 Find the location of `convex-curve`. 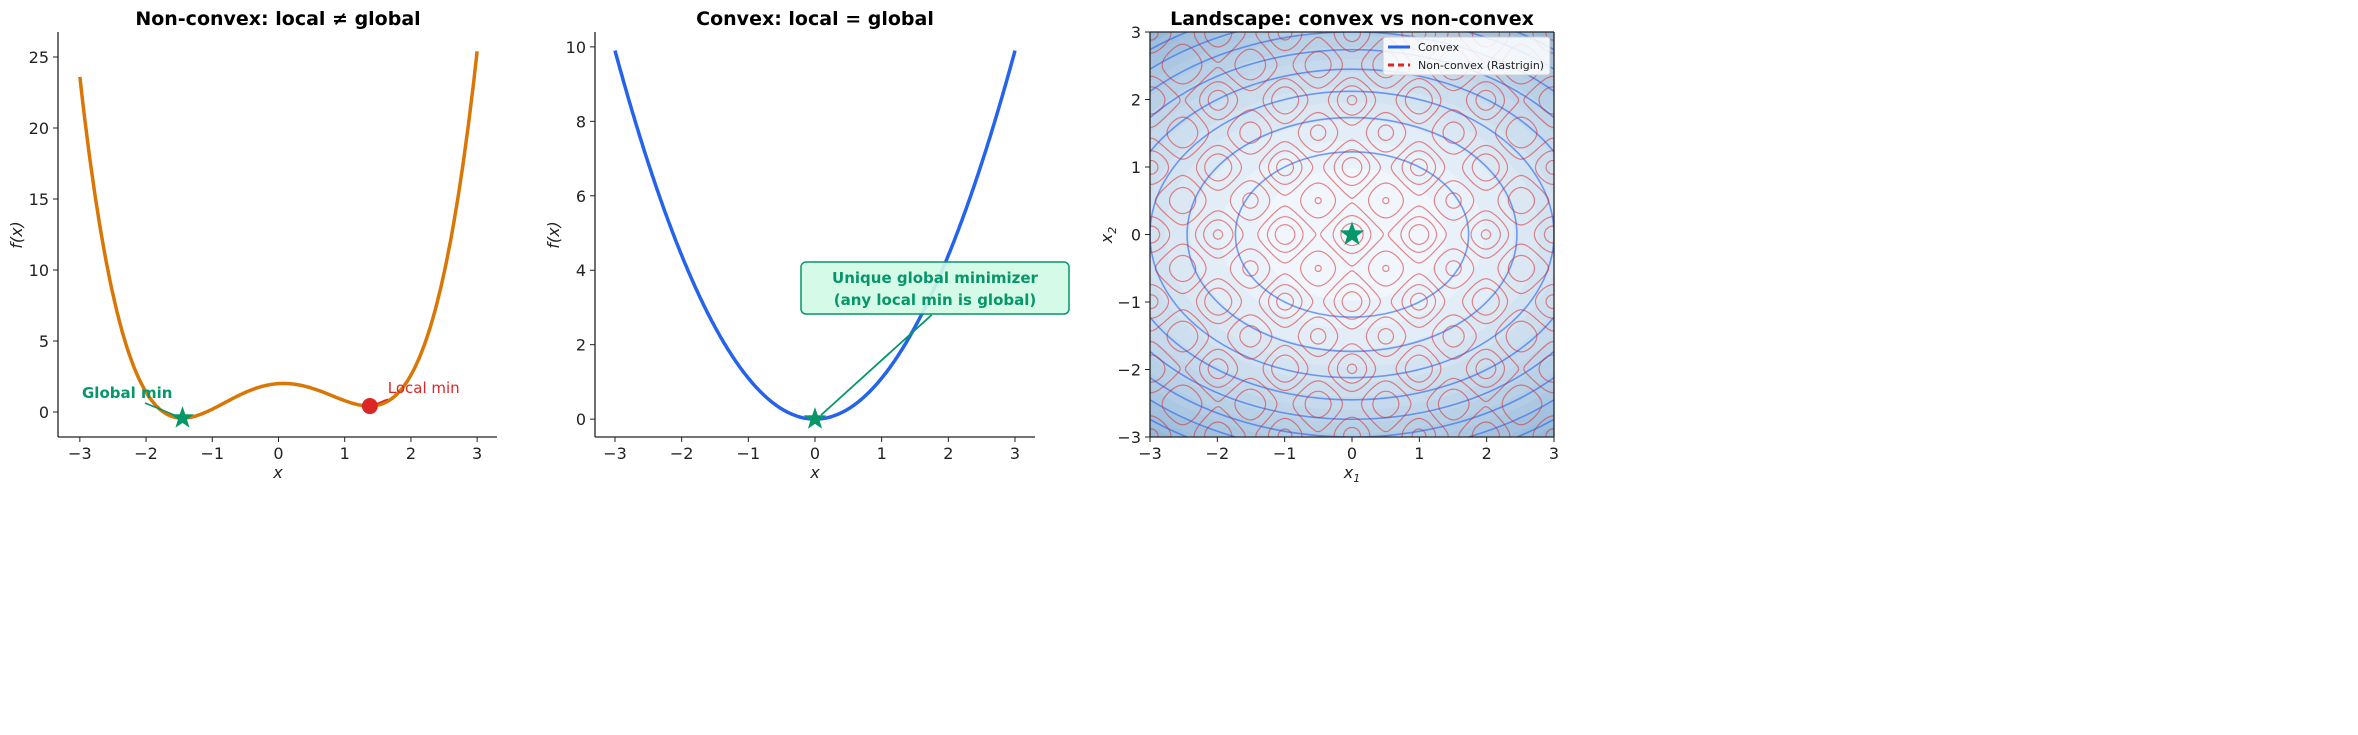

convex-curve is located at coordinates (815, 235).